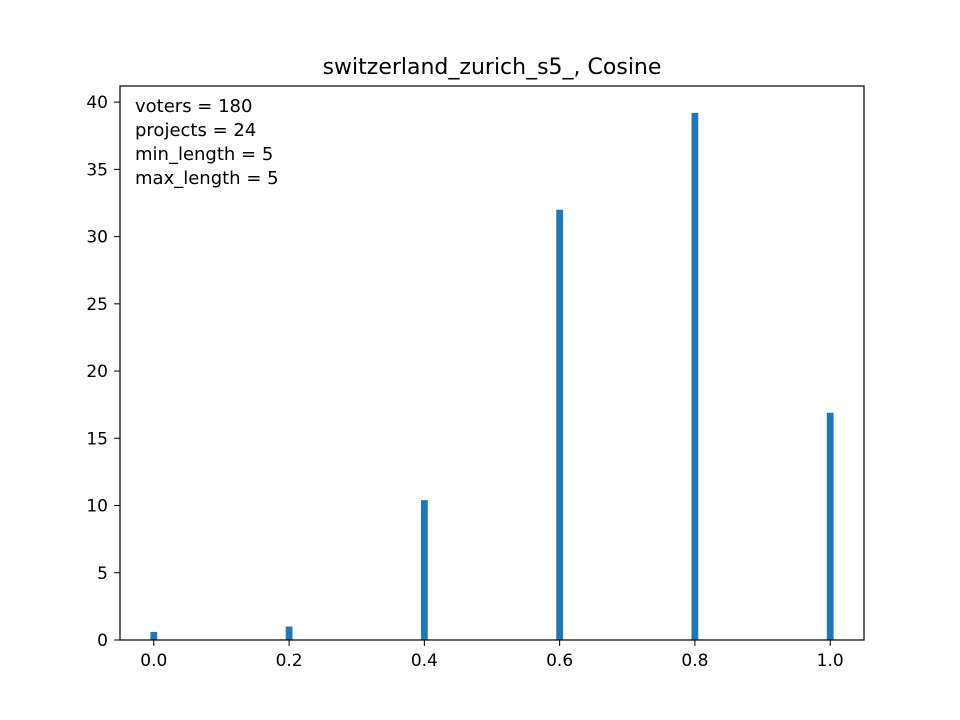 The width and height of the screenshot is (960, 720). Describe the element at coordinates (97, 170) in the screenshot. I see `y-tick-label: 35` at that location.